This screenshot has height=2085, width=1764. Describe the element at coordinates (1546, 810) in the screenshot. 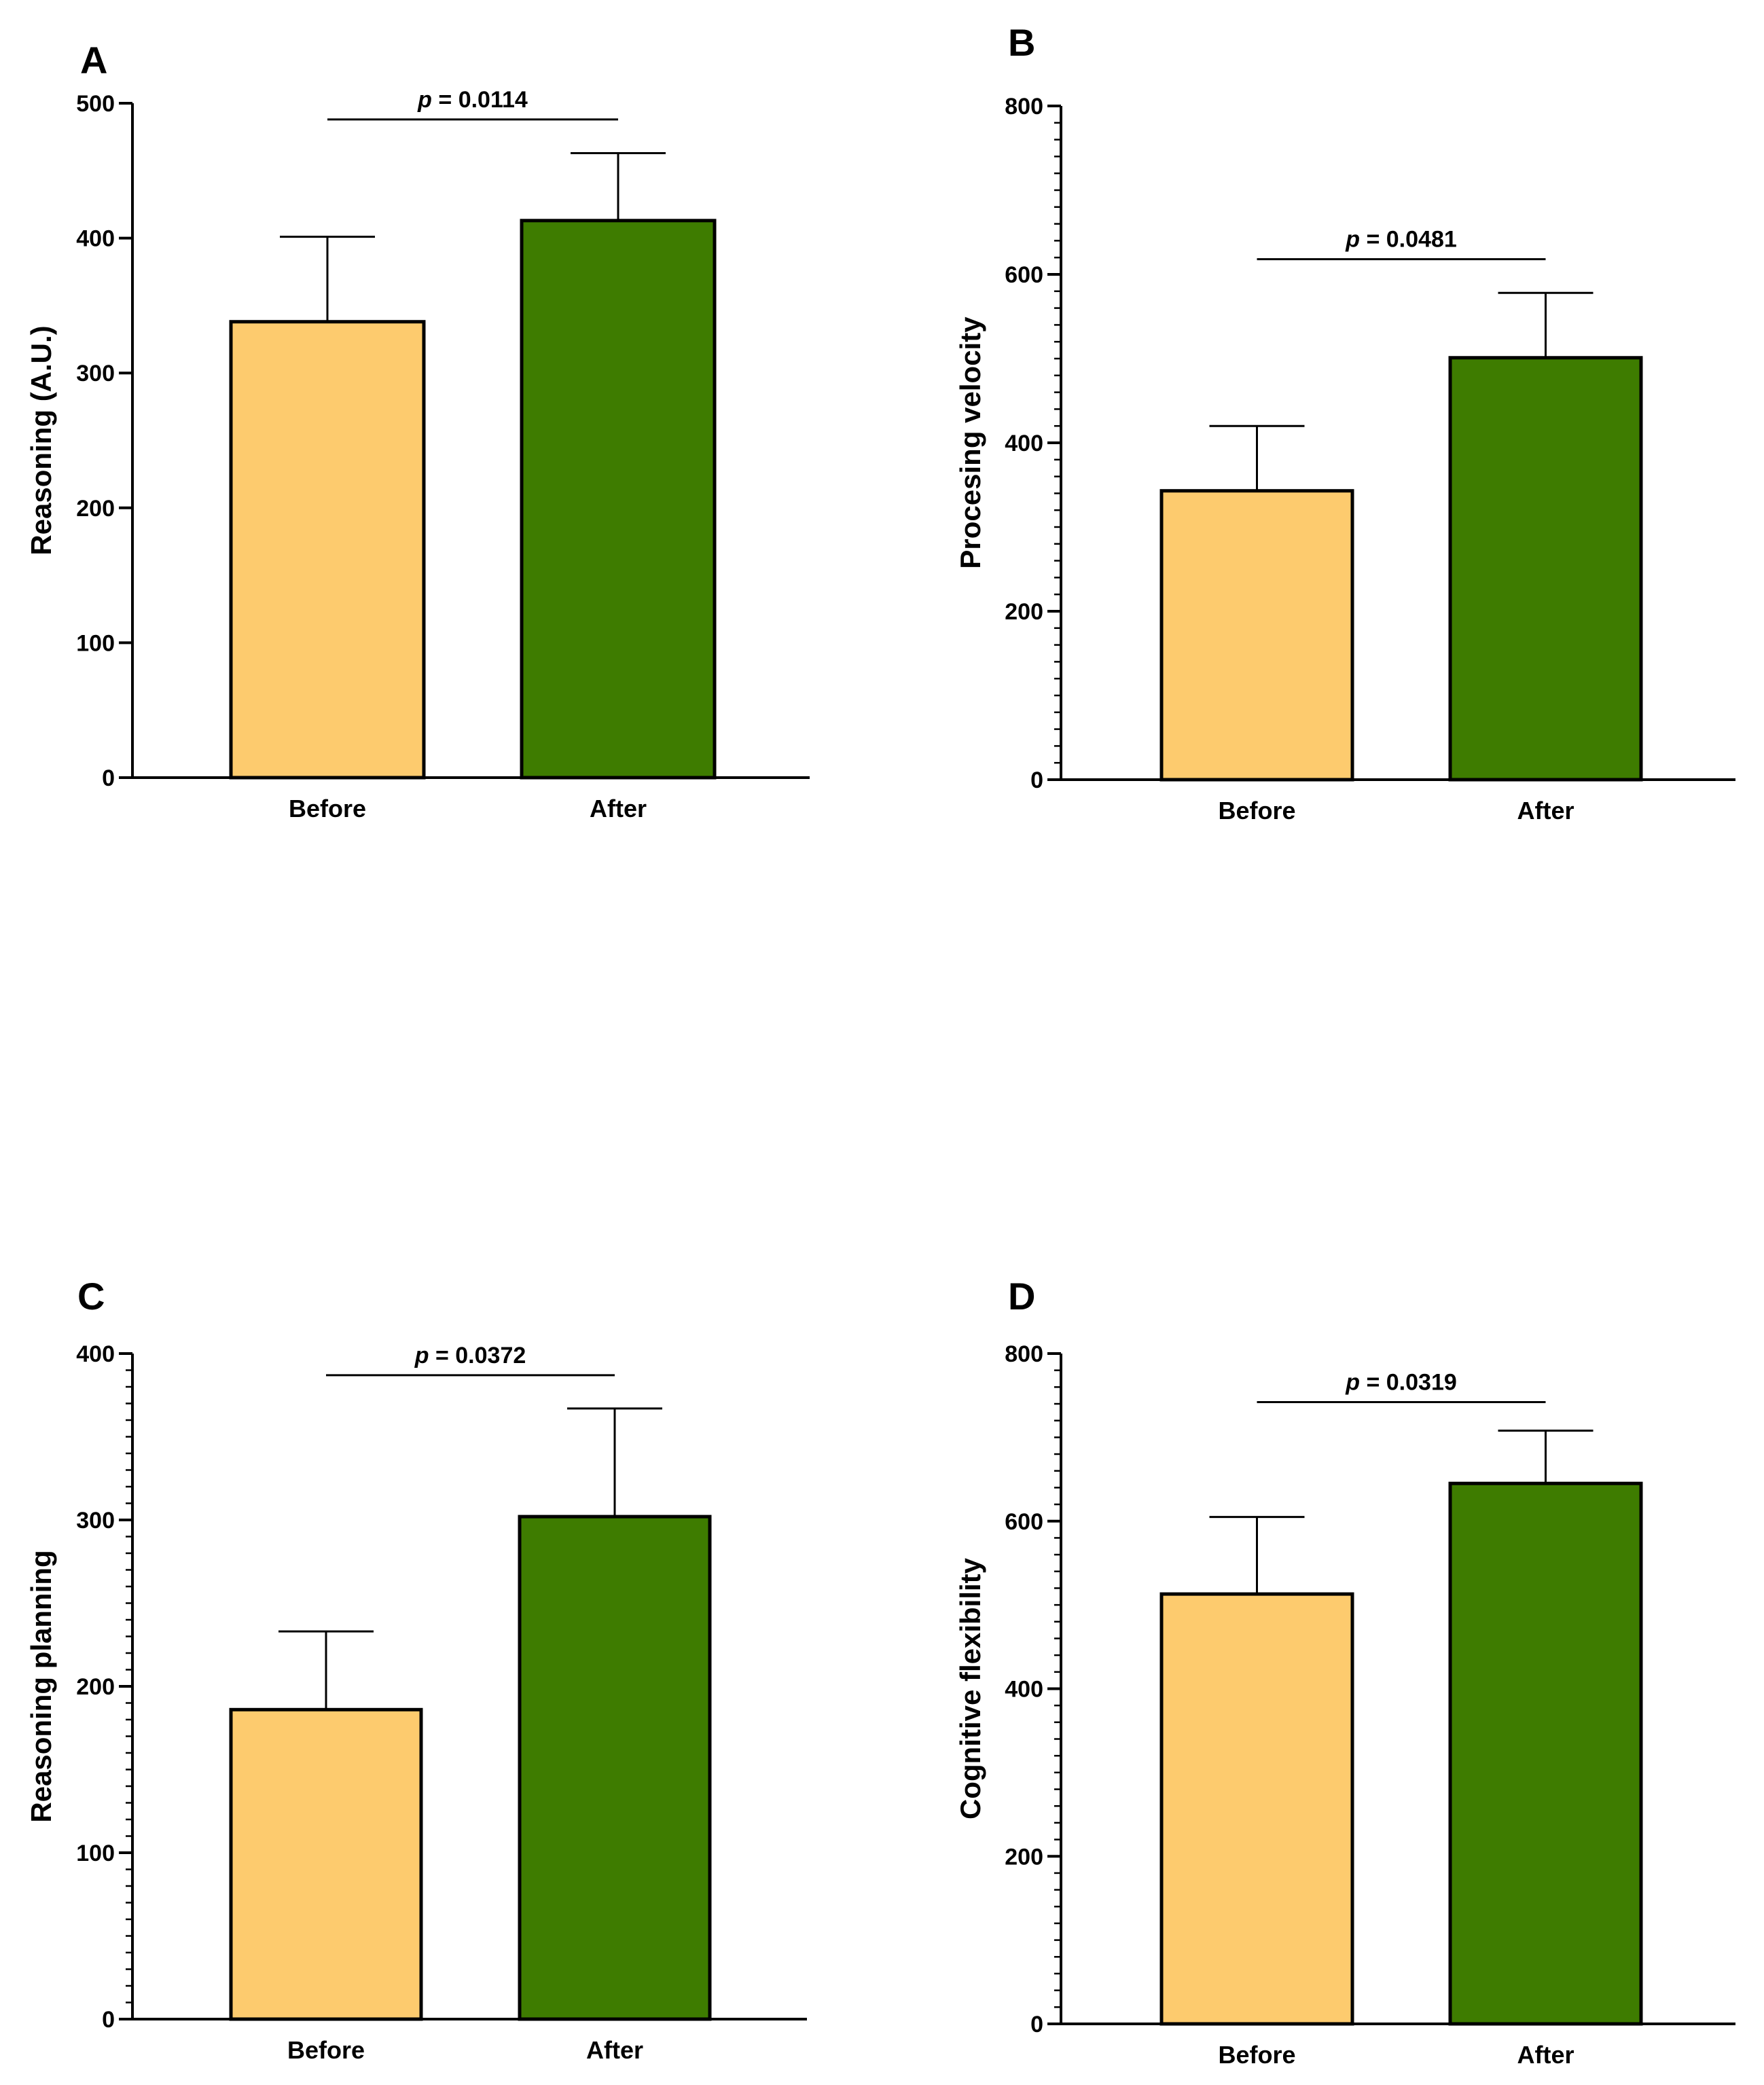

I see `panel-b-category-label: After` at that location.